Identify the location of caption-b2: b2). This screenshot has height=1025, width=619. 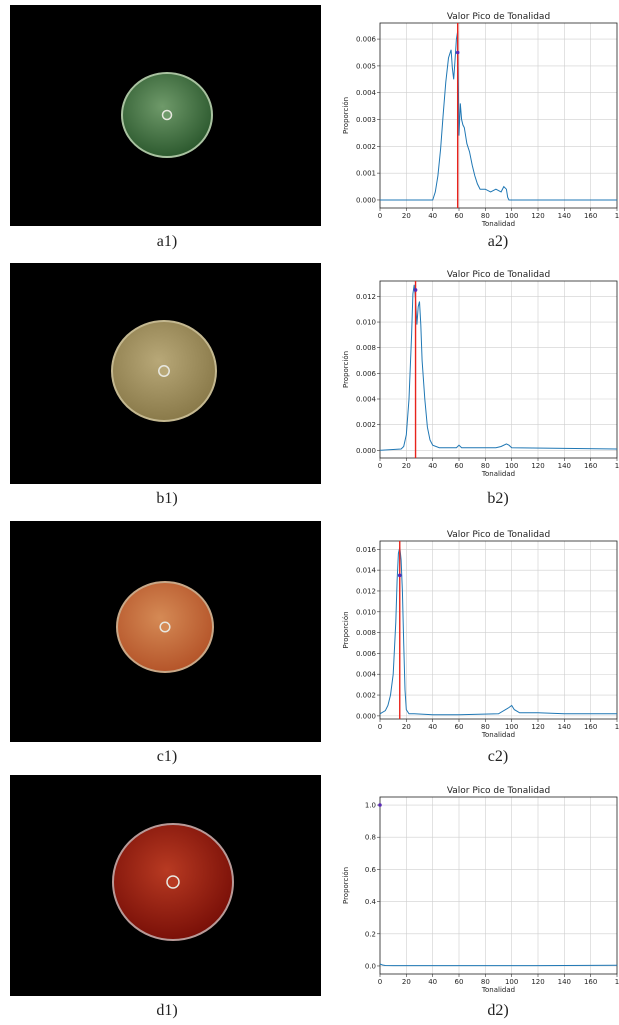
(498, 498).